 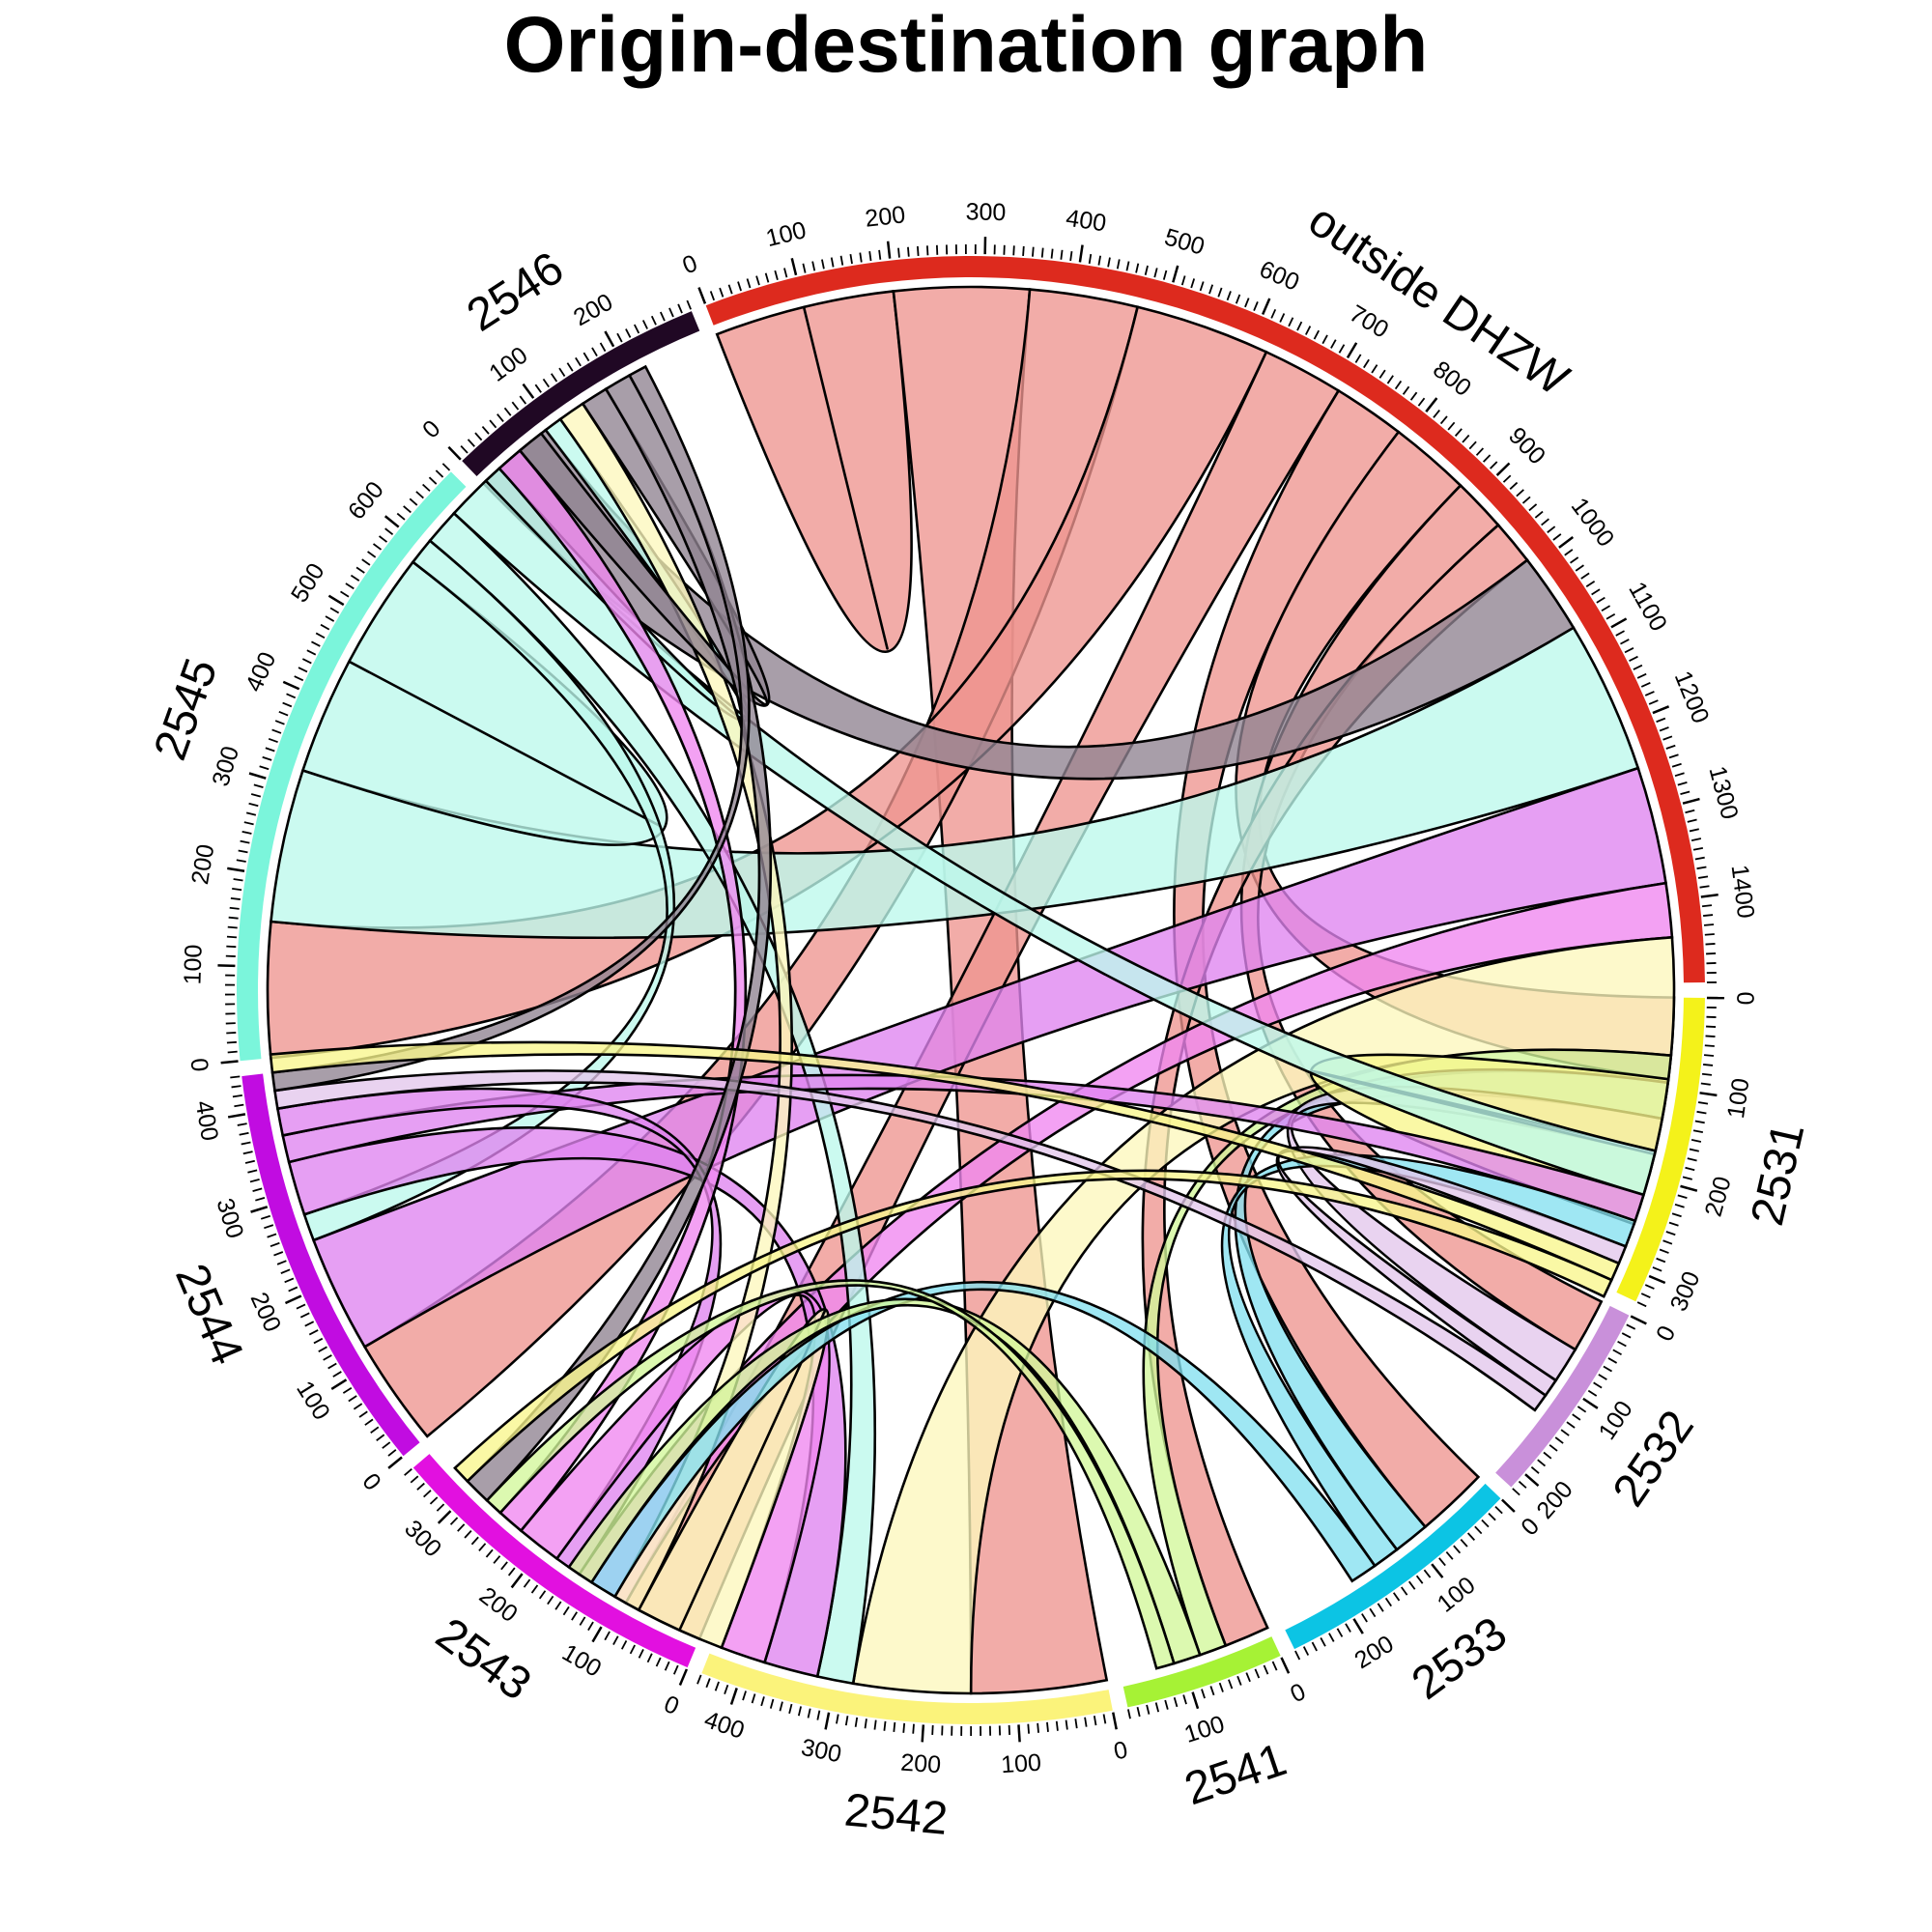 What do you see at coordinates (498, 1605) in the screenshot?
I see `tick-label-2543-200: 200` at bounding box center [498, 1605].